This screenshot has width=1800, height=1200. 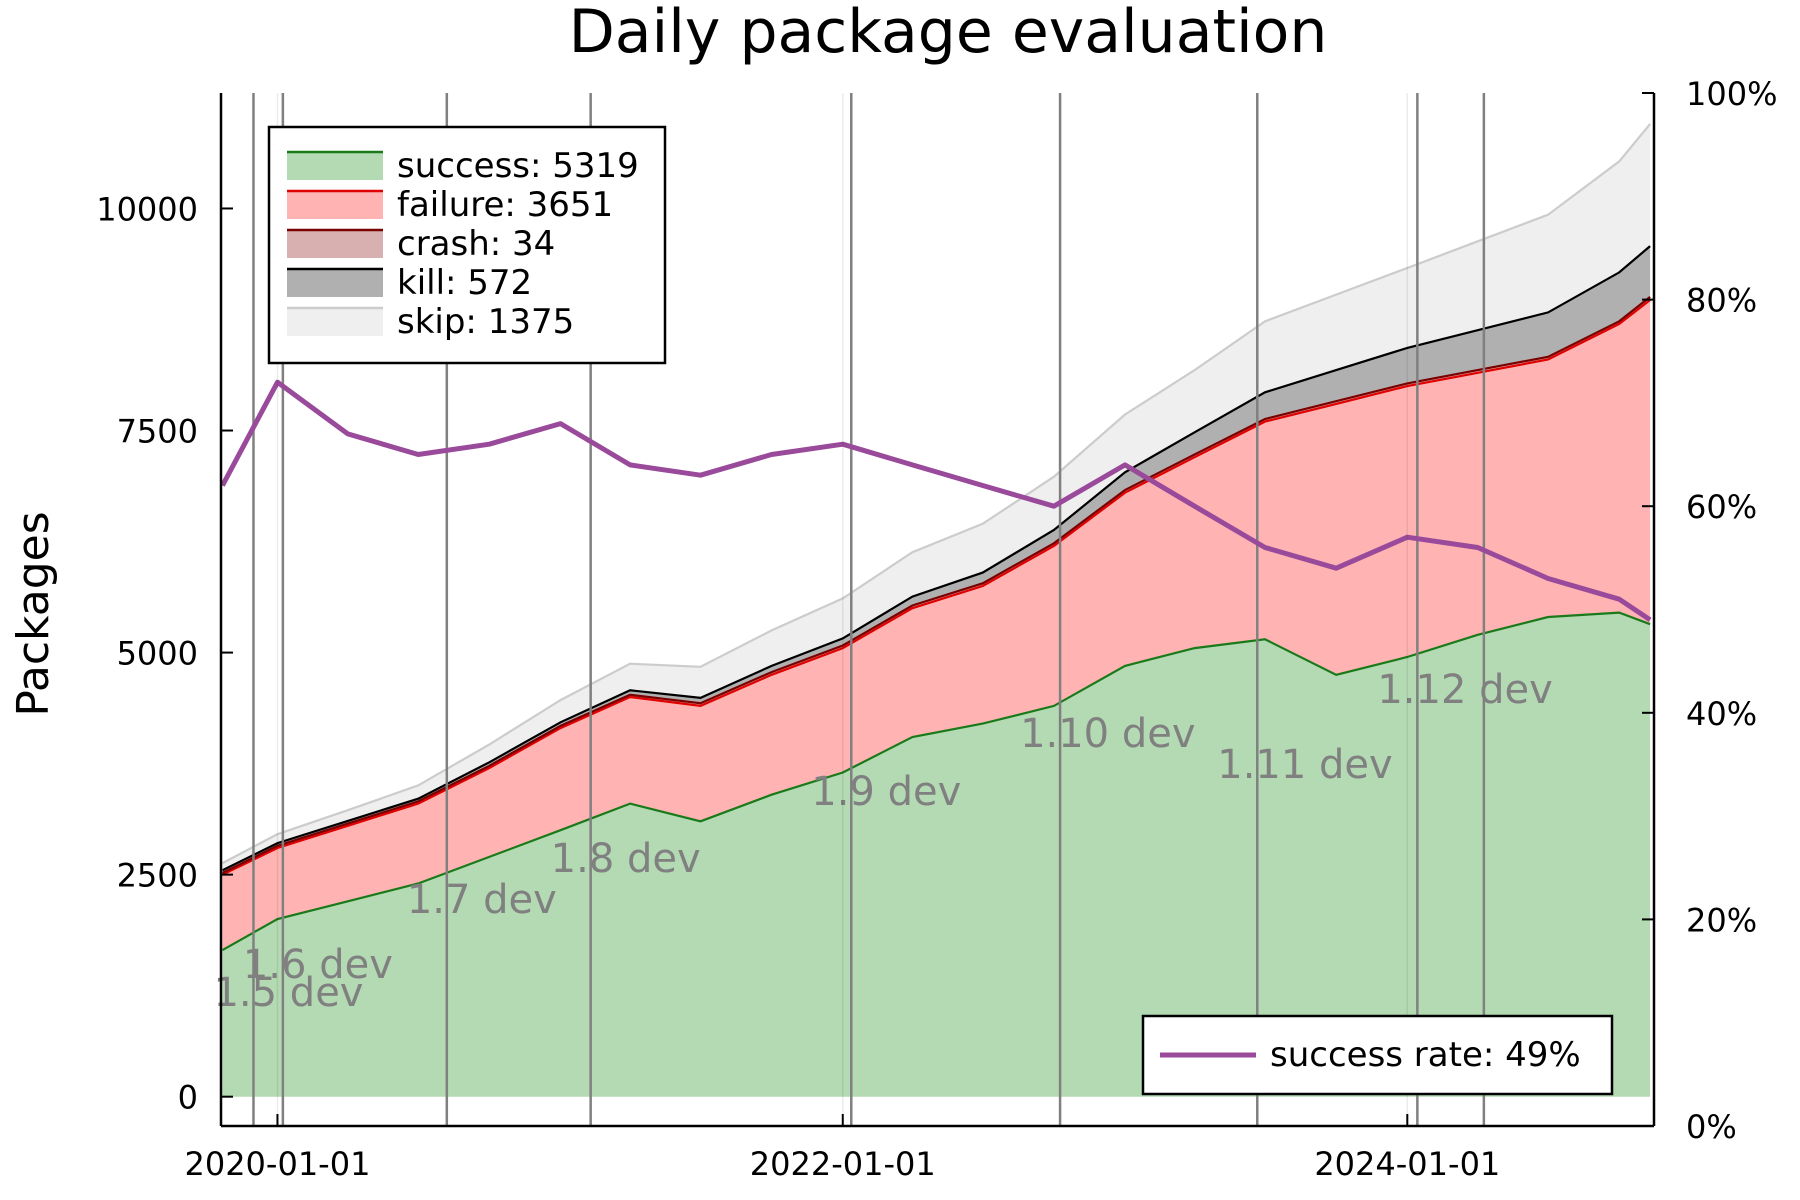 I want to click on chart-title: Daily package evaluation, so click(x=948, y=33).